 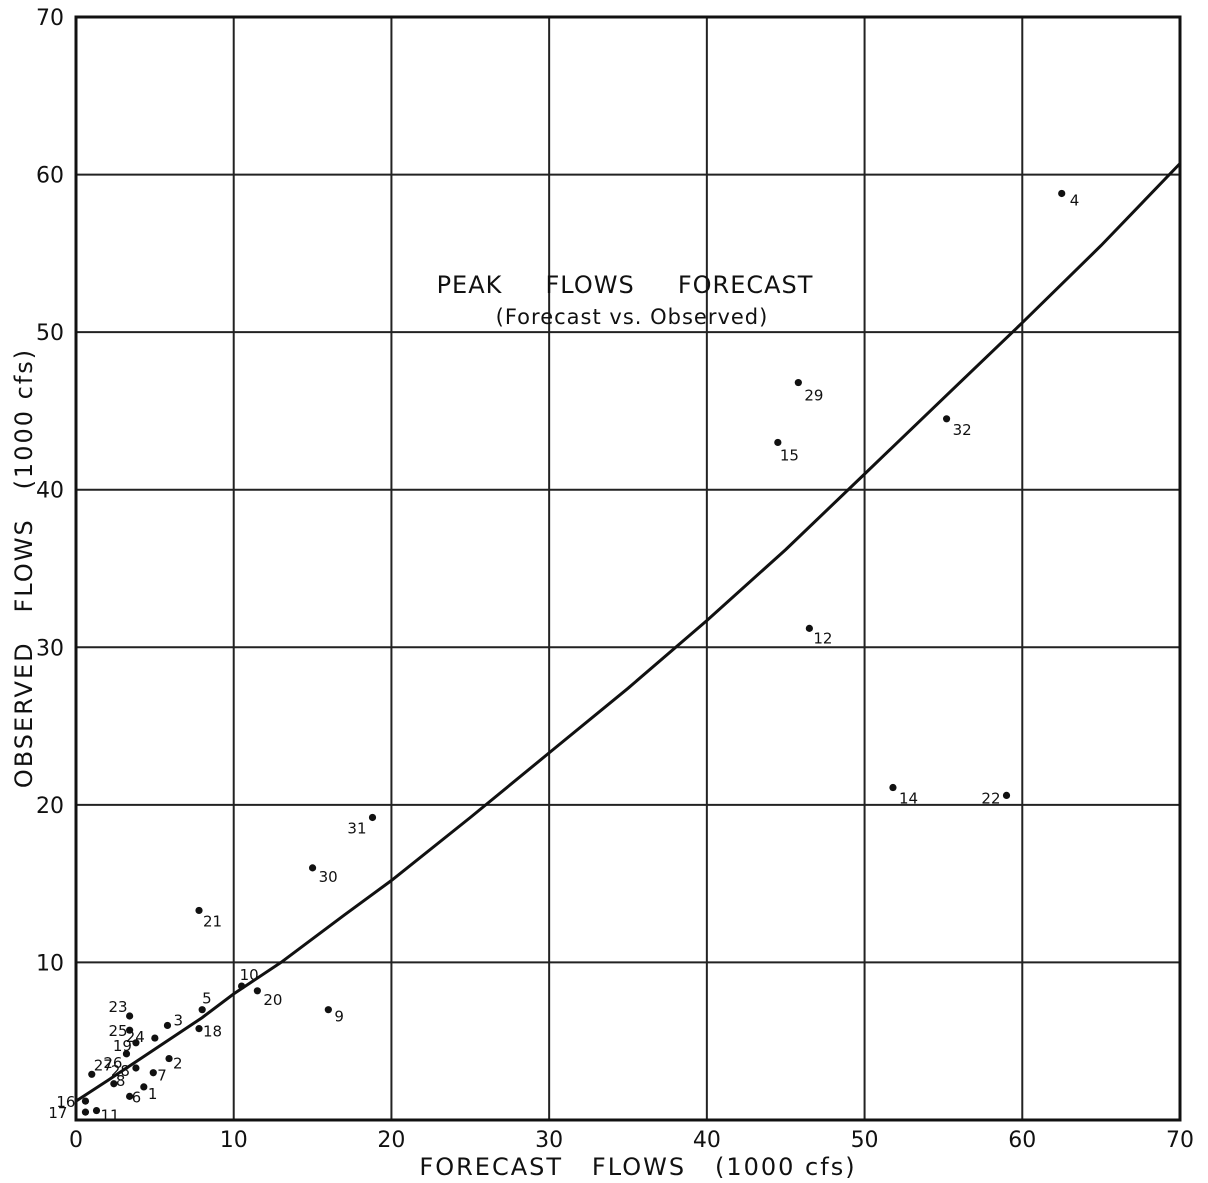 What do you see at coordinates (356, 828) in the screenshot?
I see `data-point-label: 31` at bounding box center [356, 828].